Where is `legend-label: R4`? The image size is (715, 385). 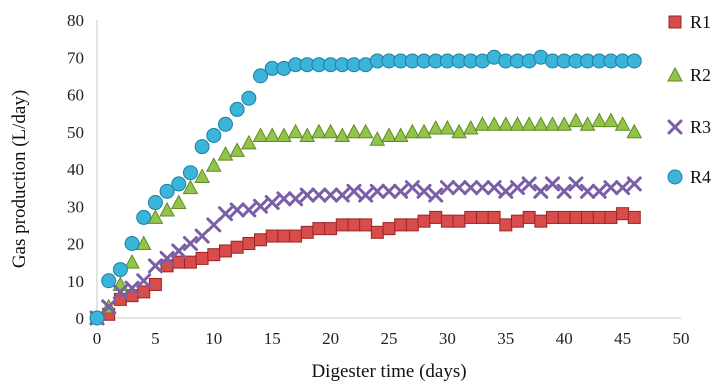
legend-label: R4 is located at coordinates (700, 177).